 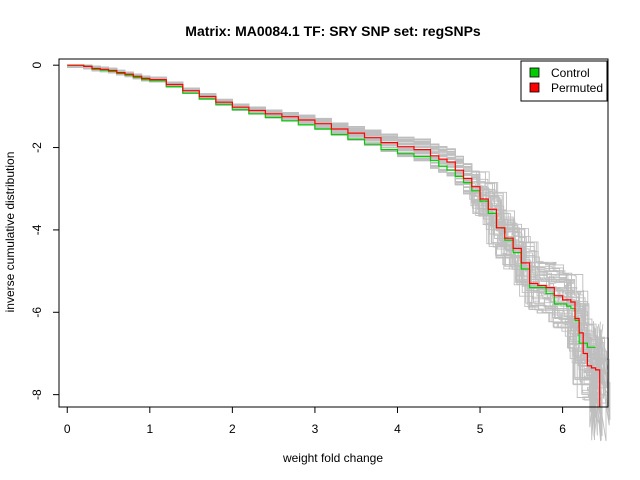 What do you see at coordinates (577, 88) in the screenshot?
I see `legend-label-permuted: Permuted` at bounding box center [577, 88].